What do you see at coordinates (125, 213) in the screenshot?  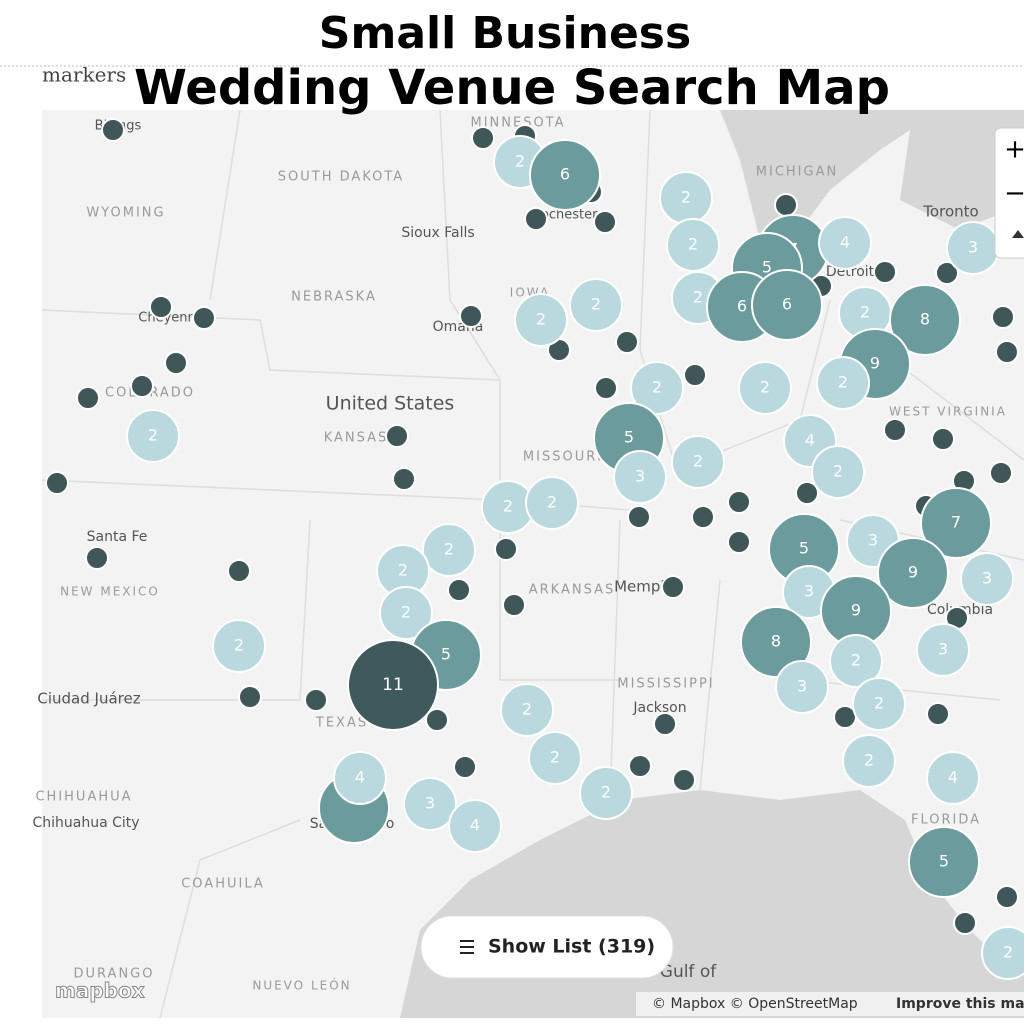 I see `place-label: WYOMING` at bounding box center [125, 213].